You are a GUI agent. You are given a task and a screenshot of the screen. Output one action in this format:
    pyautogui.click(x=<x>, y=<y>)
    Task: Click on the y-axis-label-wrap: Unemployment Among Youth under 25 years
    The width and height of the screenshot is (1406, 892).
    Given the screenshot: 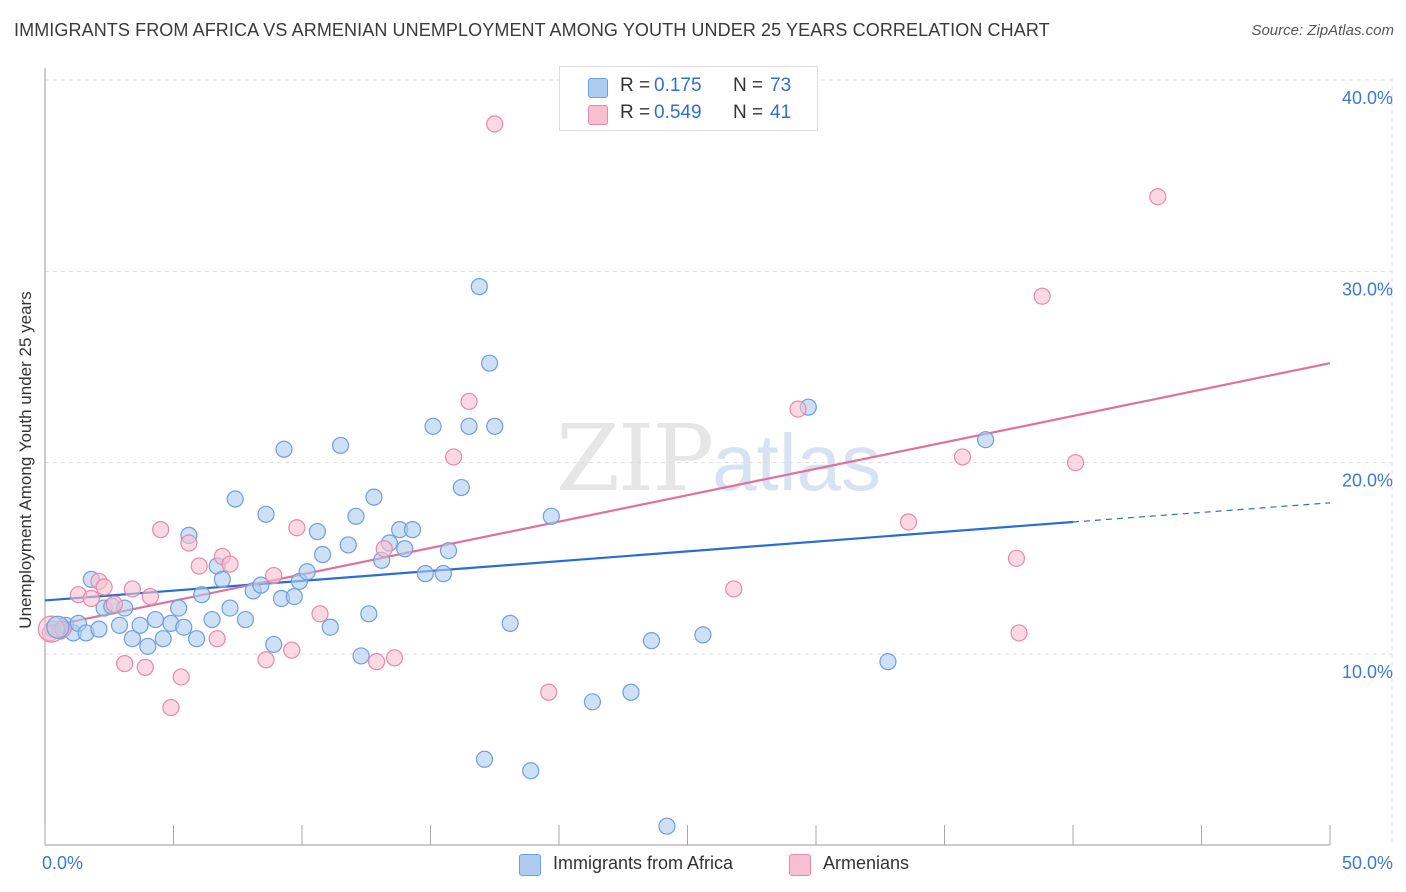 What is the action you would take?
    pyautogui.click(x=26, y=460)
    